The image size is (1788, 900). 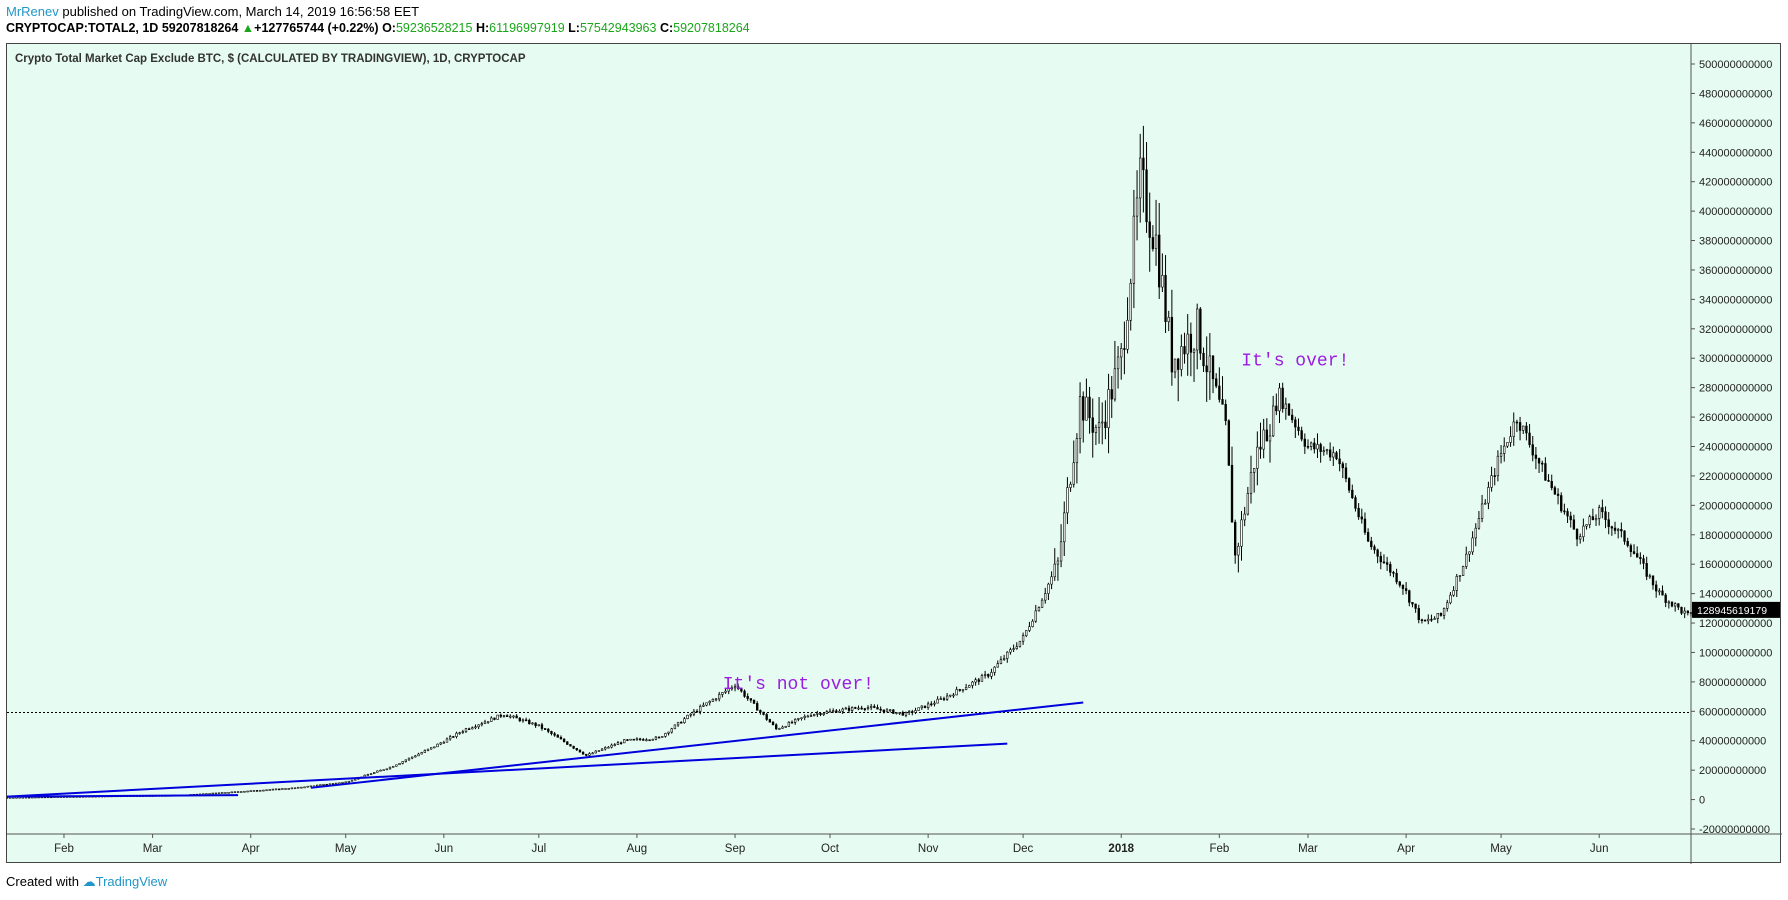 I want to click on created-with-label: Created with, so click(x=42, y=881).